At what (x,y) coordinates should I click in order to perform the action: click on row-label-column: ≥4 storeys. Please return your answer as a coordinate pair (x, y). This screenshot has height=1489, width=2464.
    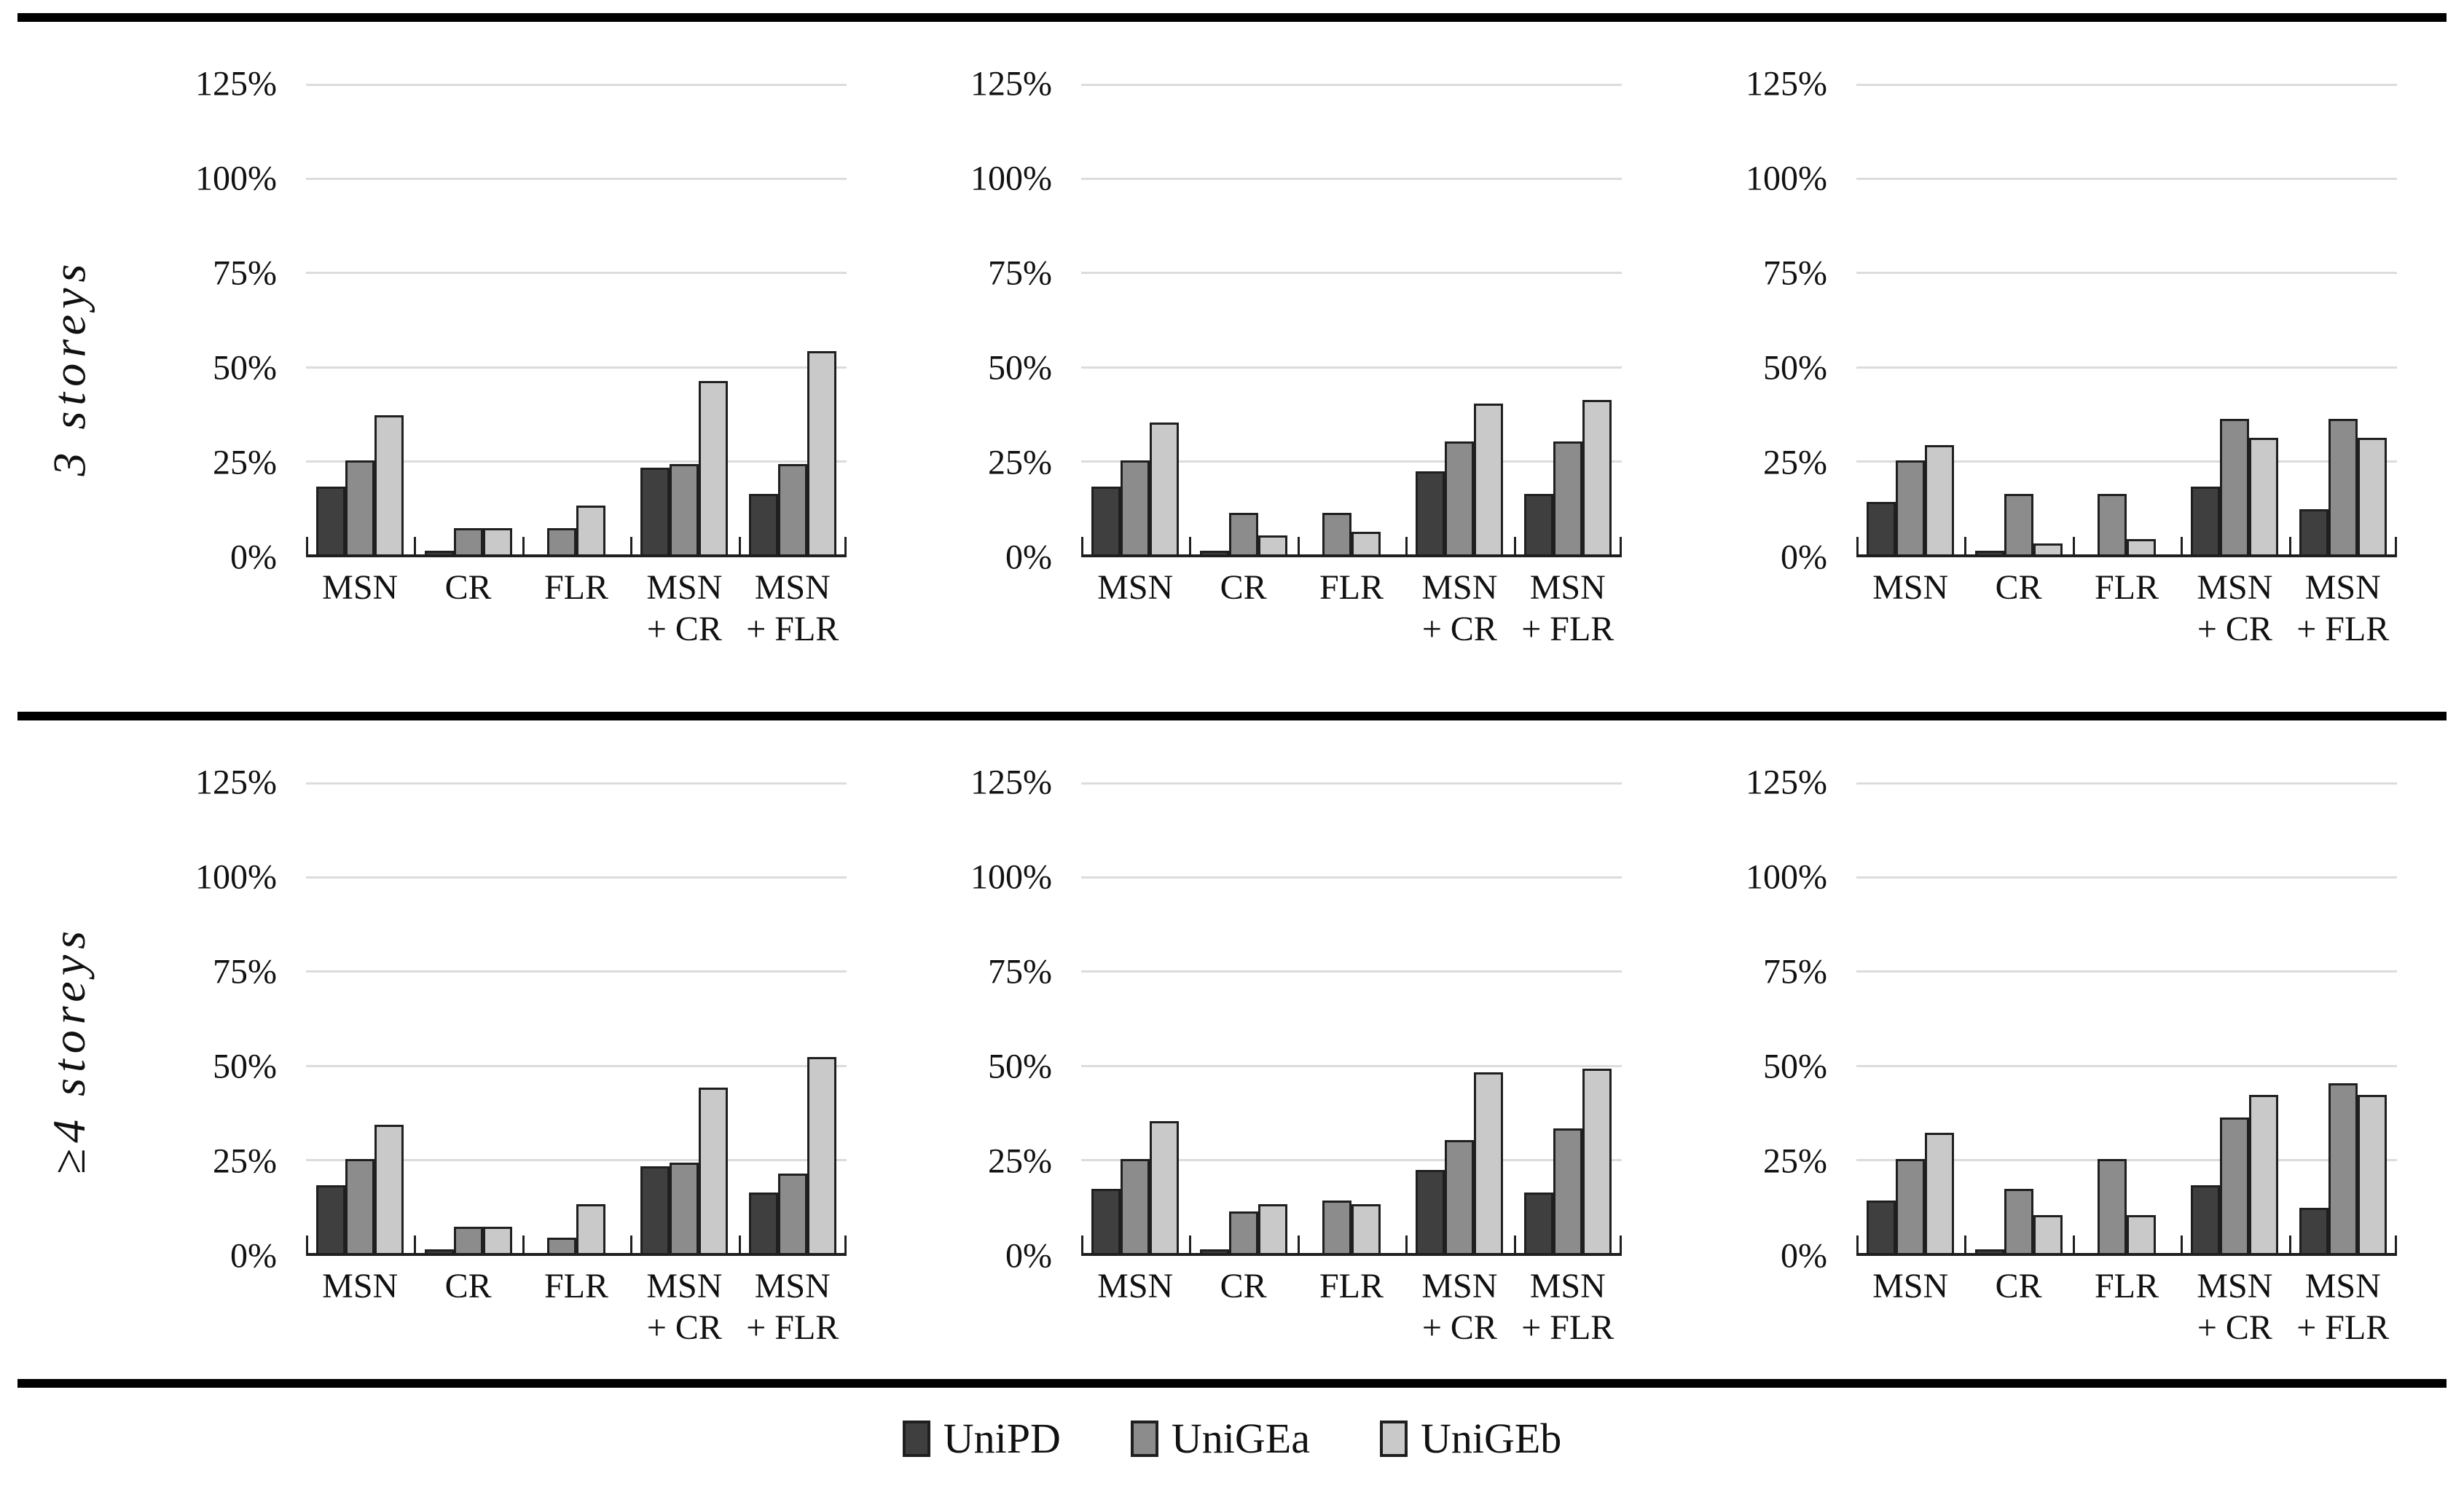
    Looking at the image, I should click on (69, 1049).